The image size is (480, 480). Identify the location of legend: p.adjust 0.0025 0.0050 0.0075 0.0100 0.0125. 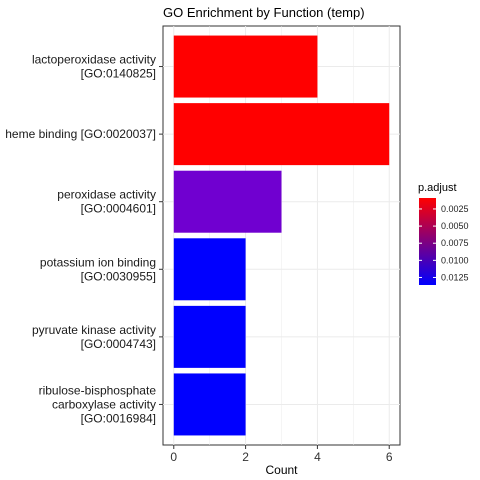
(443, 233).